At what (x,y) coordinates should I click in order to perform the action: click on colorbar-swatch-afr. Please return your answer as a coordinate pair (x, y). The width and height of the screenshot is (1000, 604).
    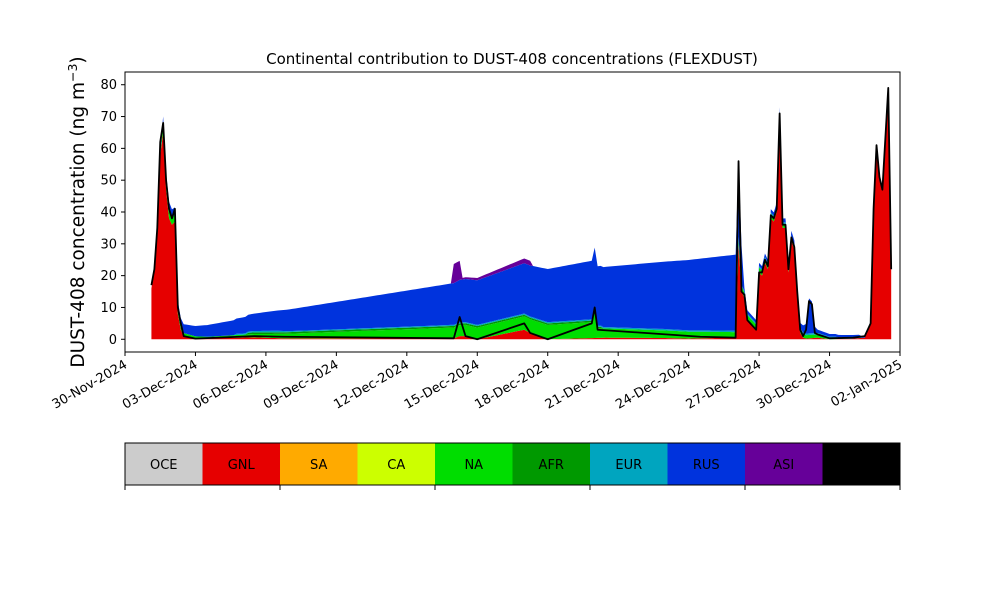
    Looking at the image, I should click on (551, 464).